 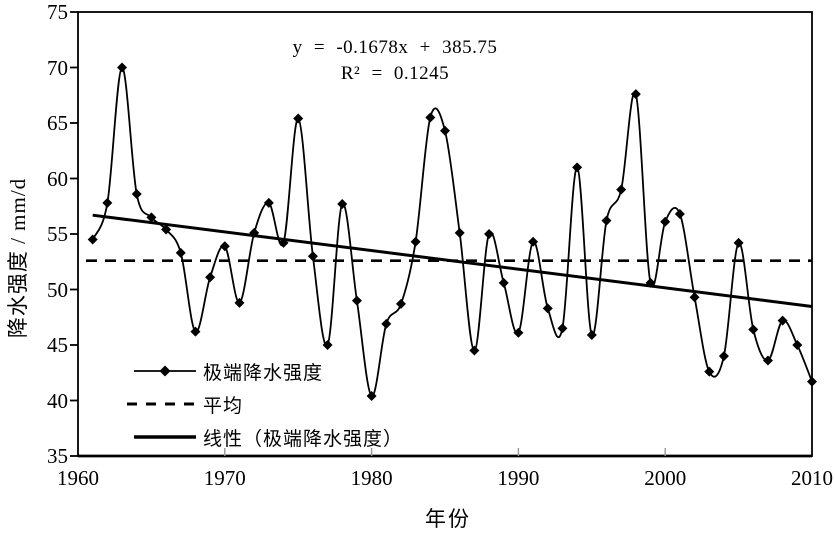 What do you see at coordinates (224, 478) in the screenshot?
I see `x-tick-label: 1970` at bounding box center [224, 478].